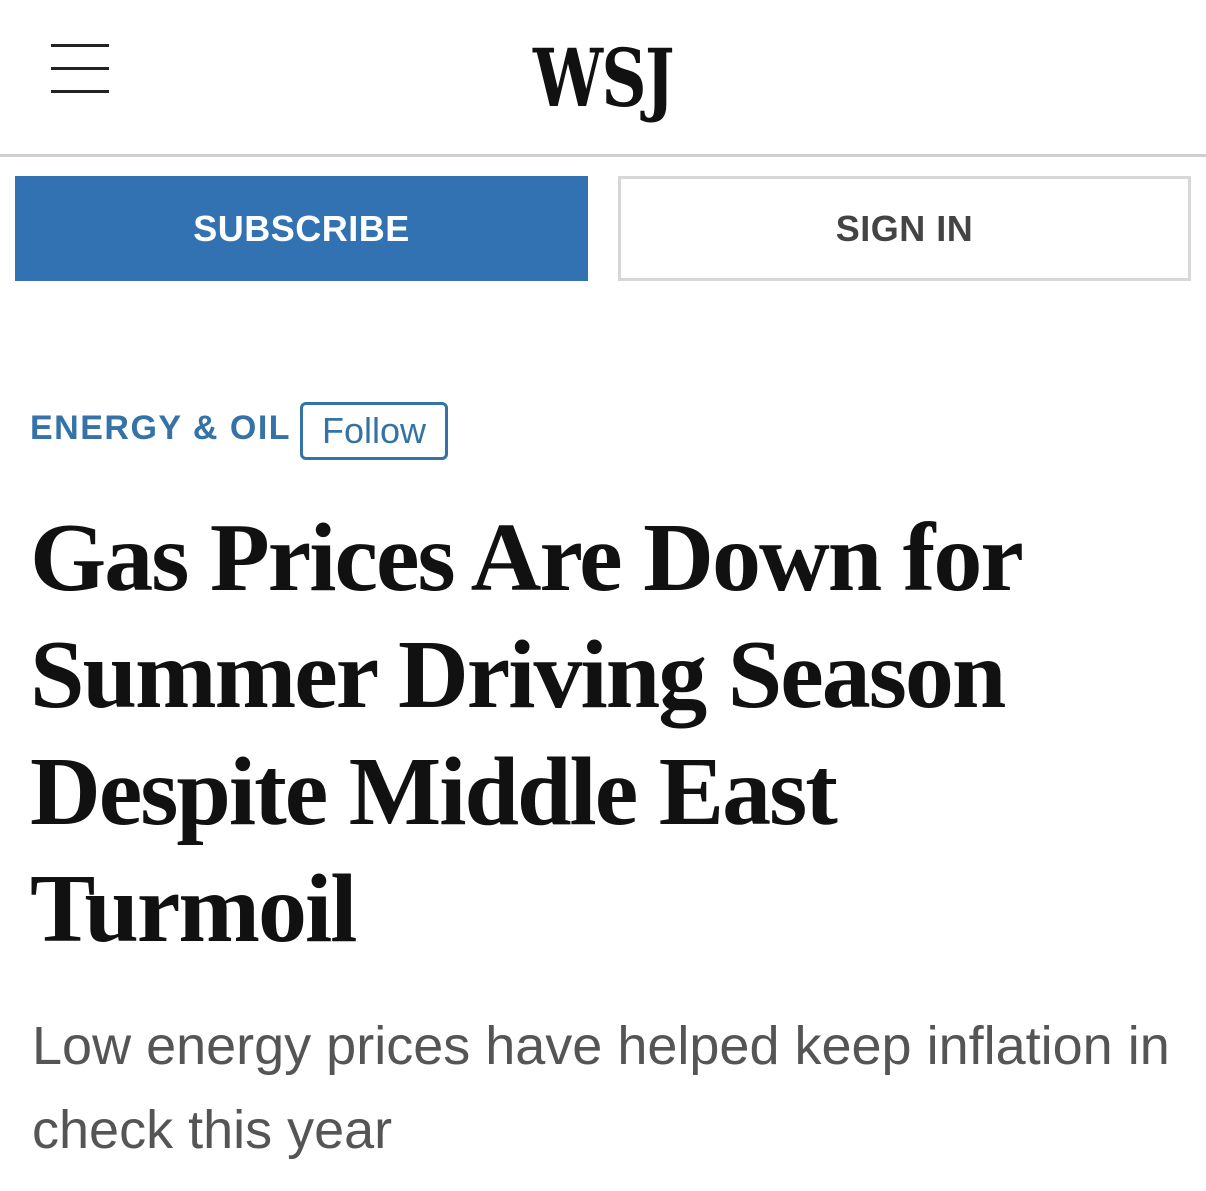  I want to click on subscribe-button: SUBSCRIBE, so click(301, 228).